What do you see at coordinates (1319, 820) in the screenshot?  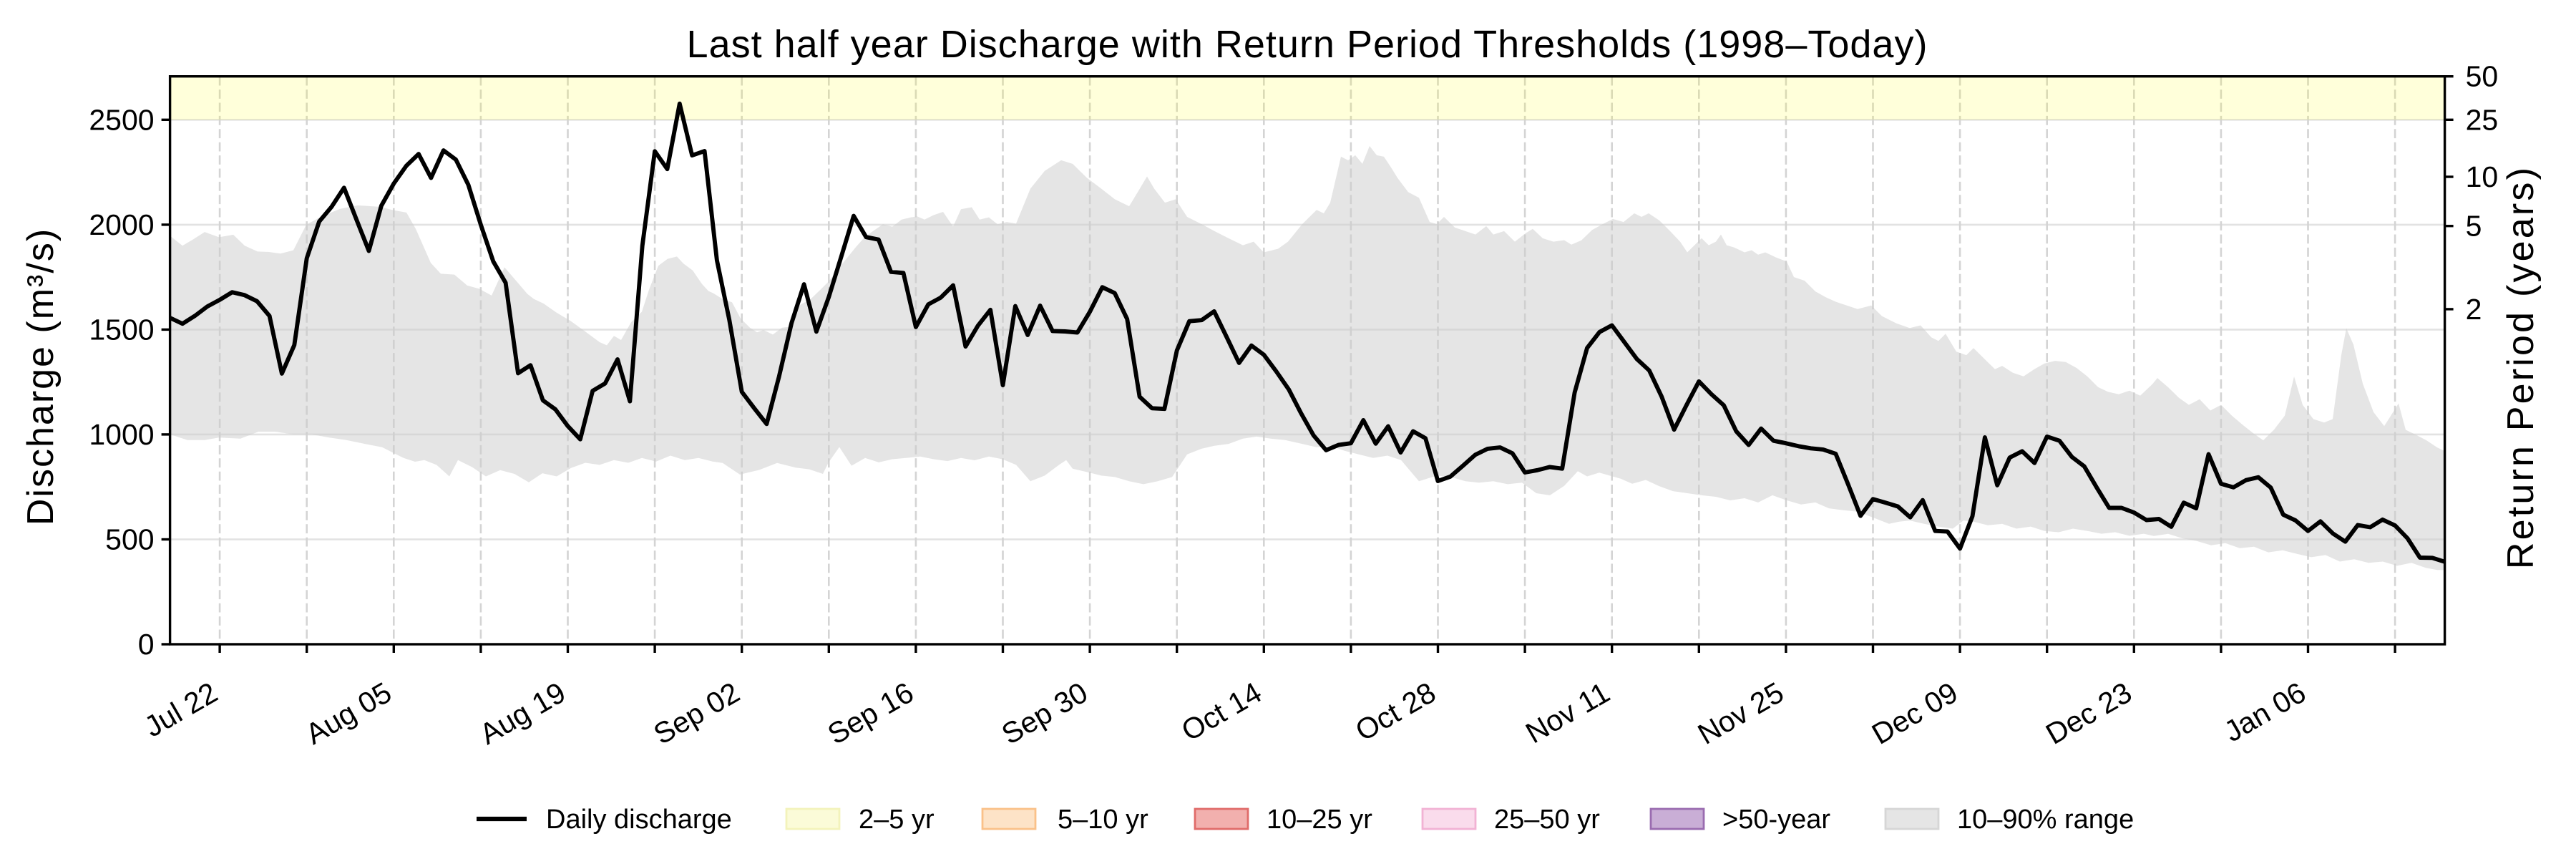 I see `svg-text: 10–25 yr` at bounding box center [1319, 820].